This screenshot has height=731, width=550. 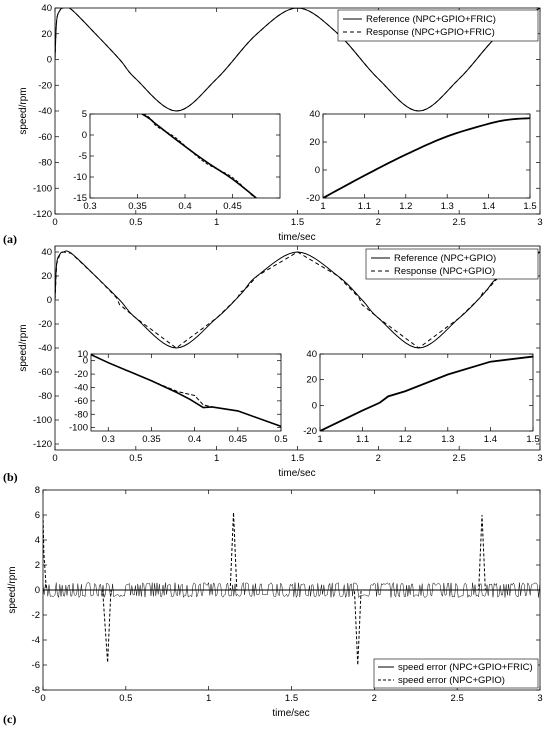 What do you see at coordinates (137, 206) in the screenshot?
I see `x-tick-label: 0.35` at bounding box center [137, 206].